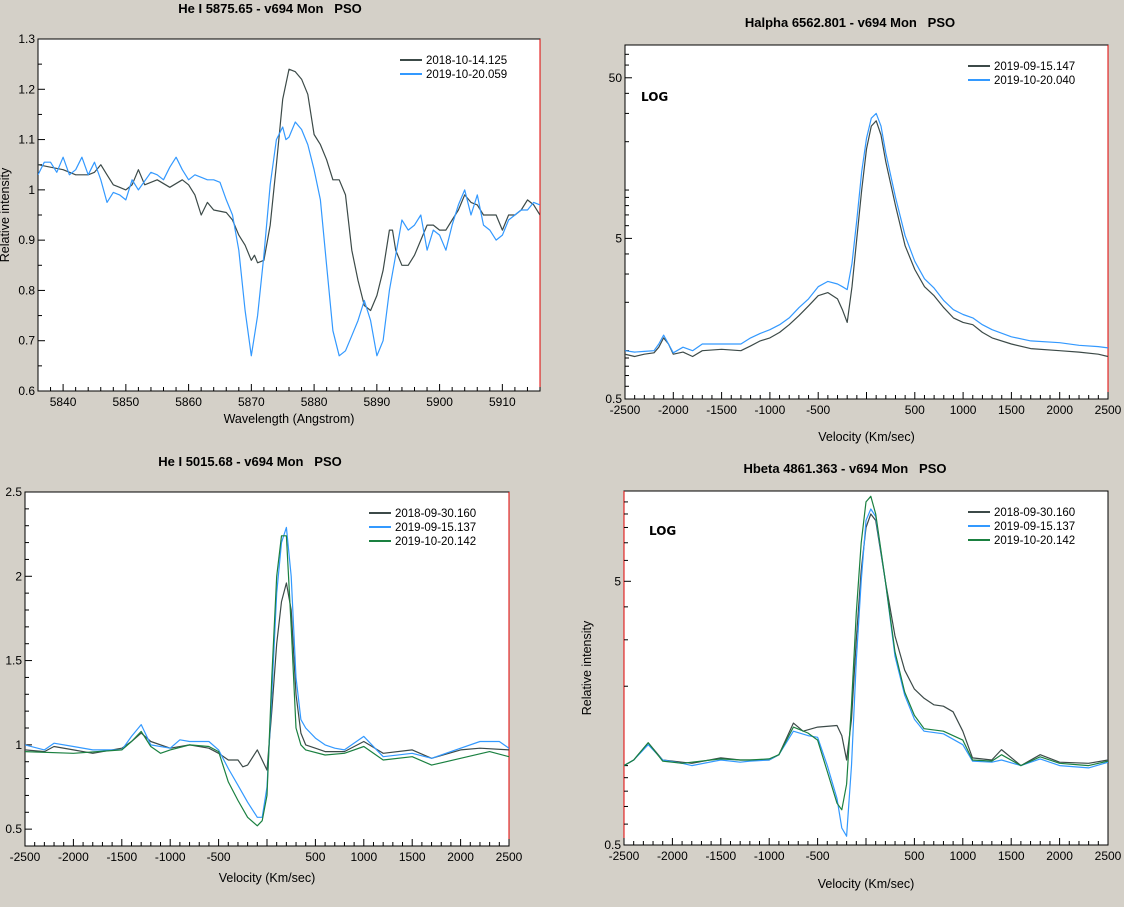  I want to click on series-line-2019-09-15.147, so click(866, 239).